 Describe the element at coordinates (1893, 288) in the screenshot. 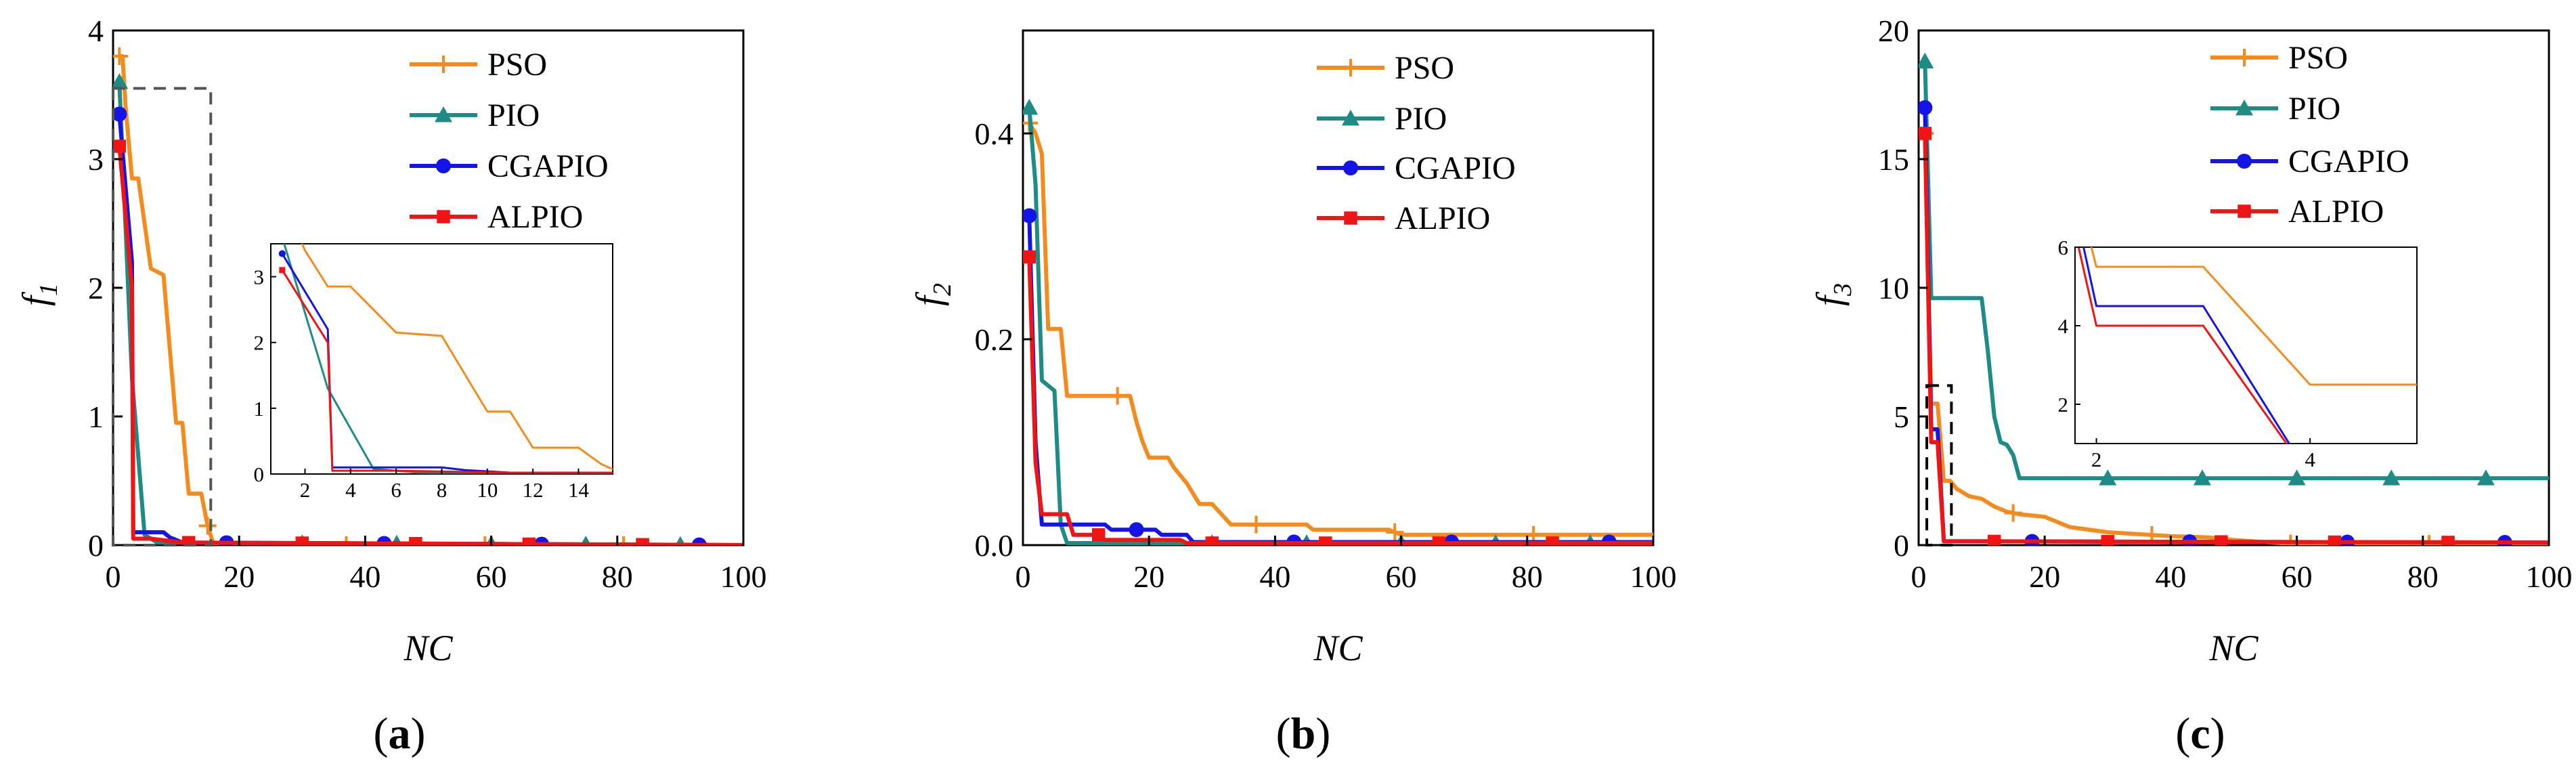

I see `chart-2-y-tick-label: 10` at that location.